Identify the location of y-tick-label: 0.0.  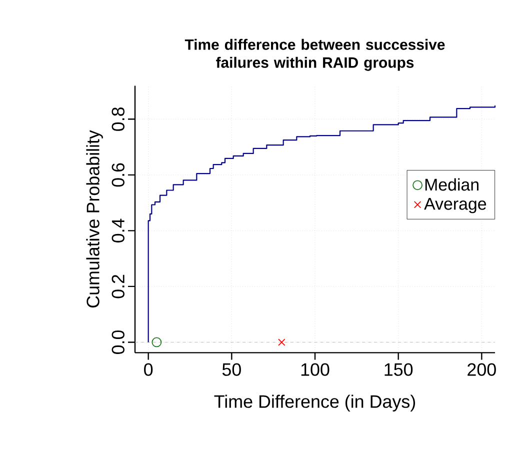
(118, 342).